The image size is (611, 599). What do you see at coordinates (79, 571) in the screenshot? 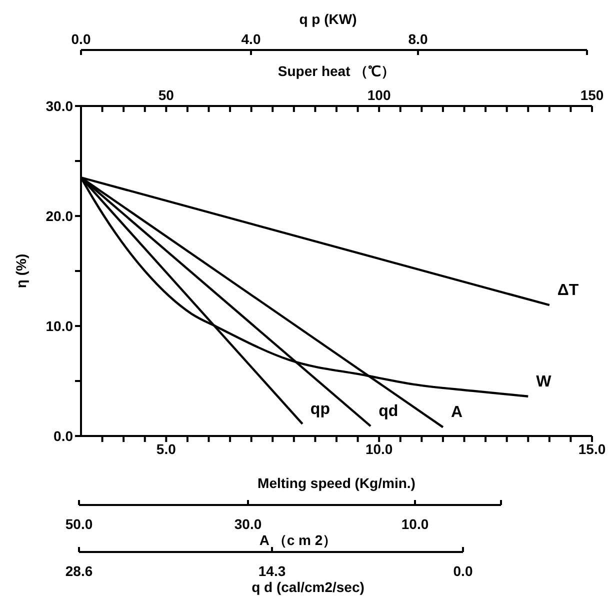
I see `text: 28.6` at bounding box center [79, 571].